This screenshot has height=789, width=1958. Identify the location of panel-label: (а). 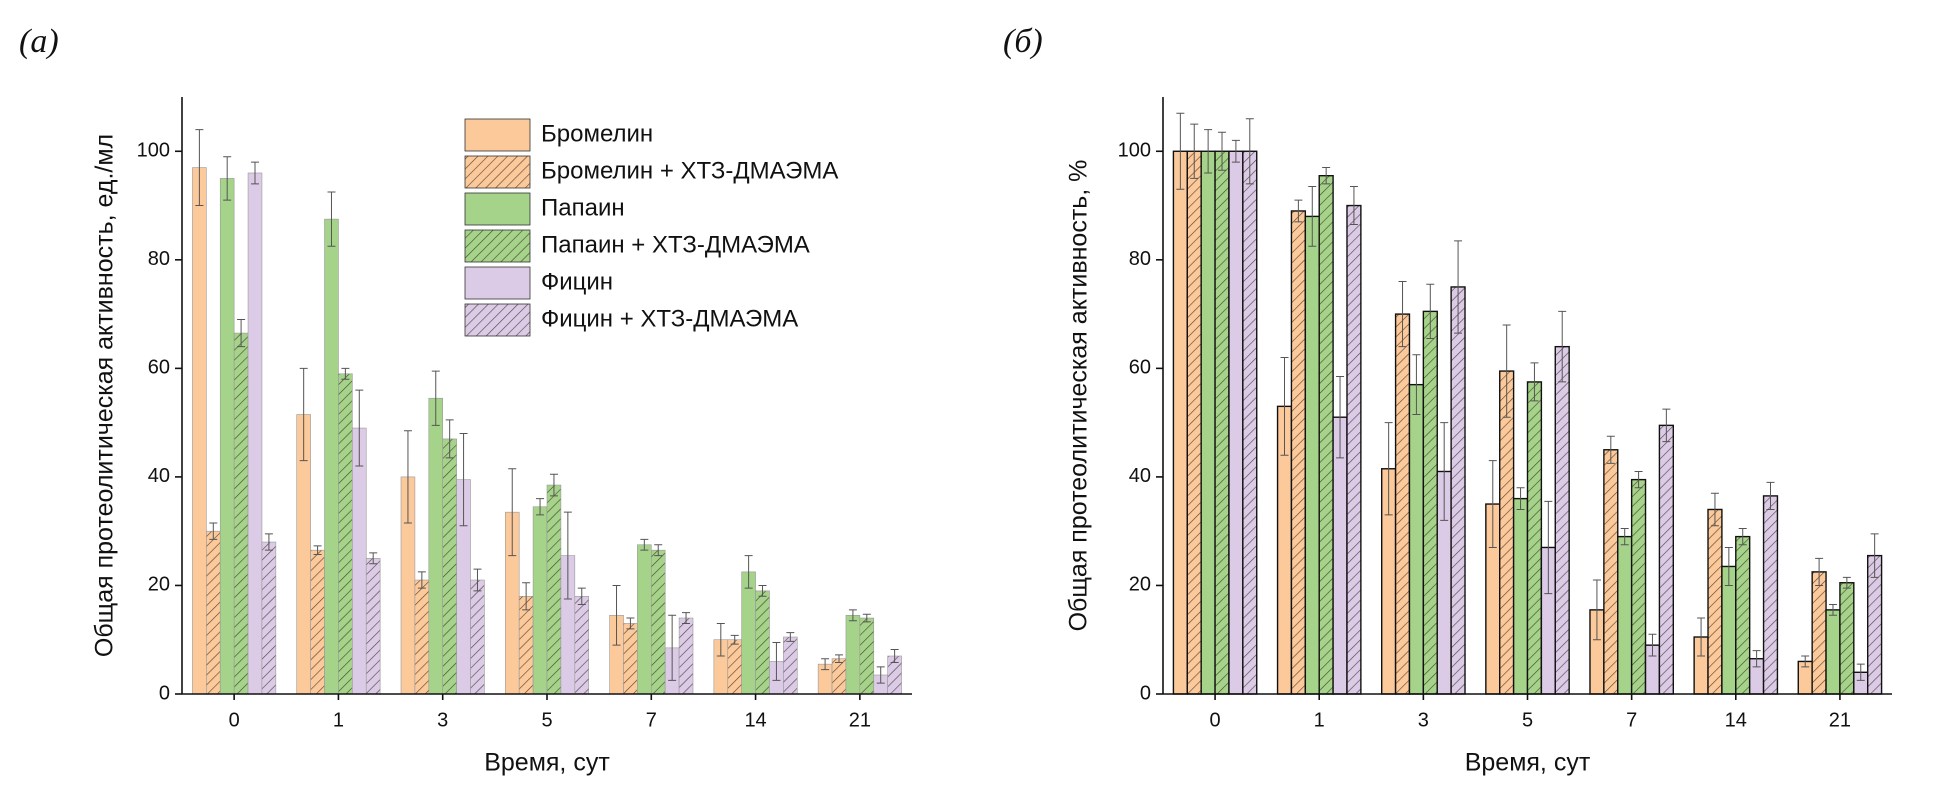
(39, 41).